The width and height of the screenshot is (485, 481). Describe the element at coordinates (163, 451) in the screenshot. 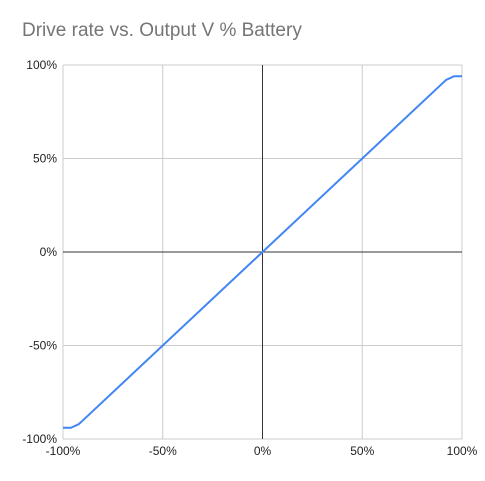

I see `x-tick-label: -50%` at that location.